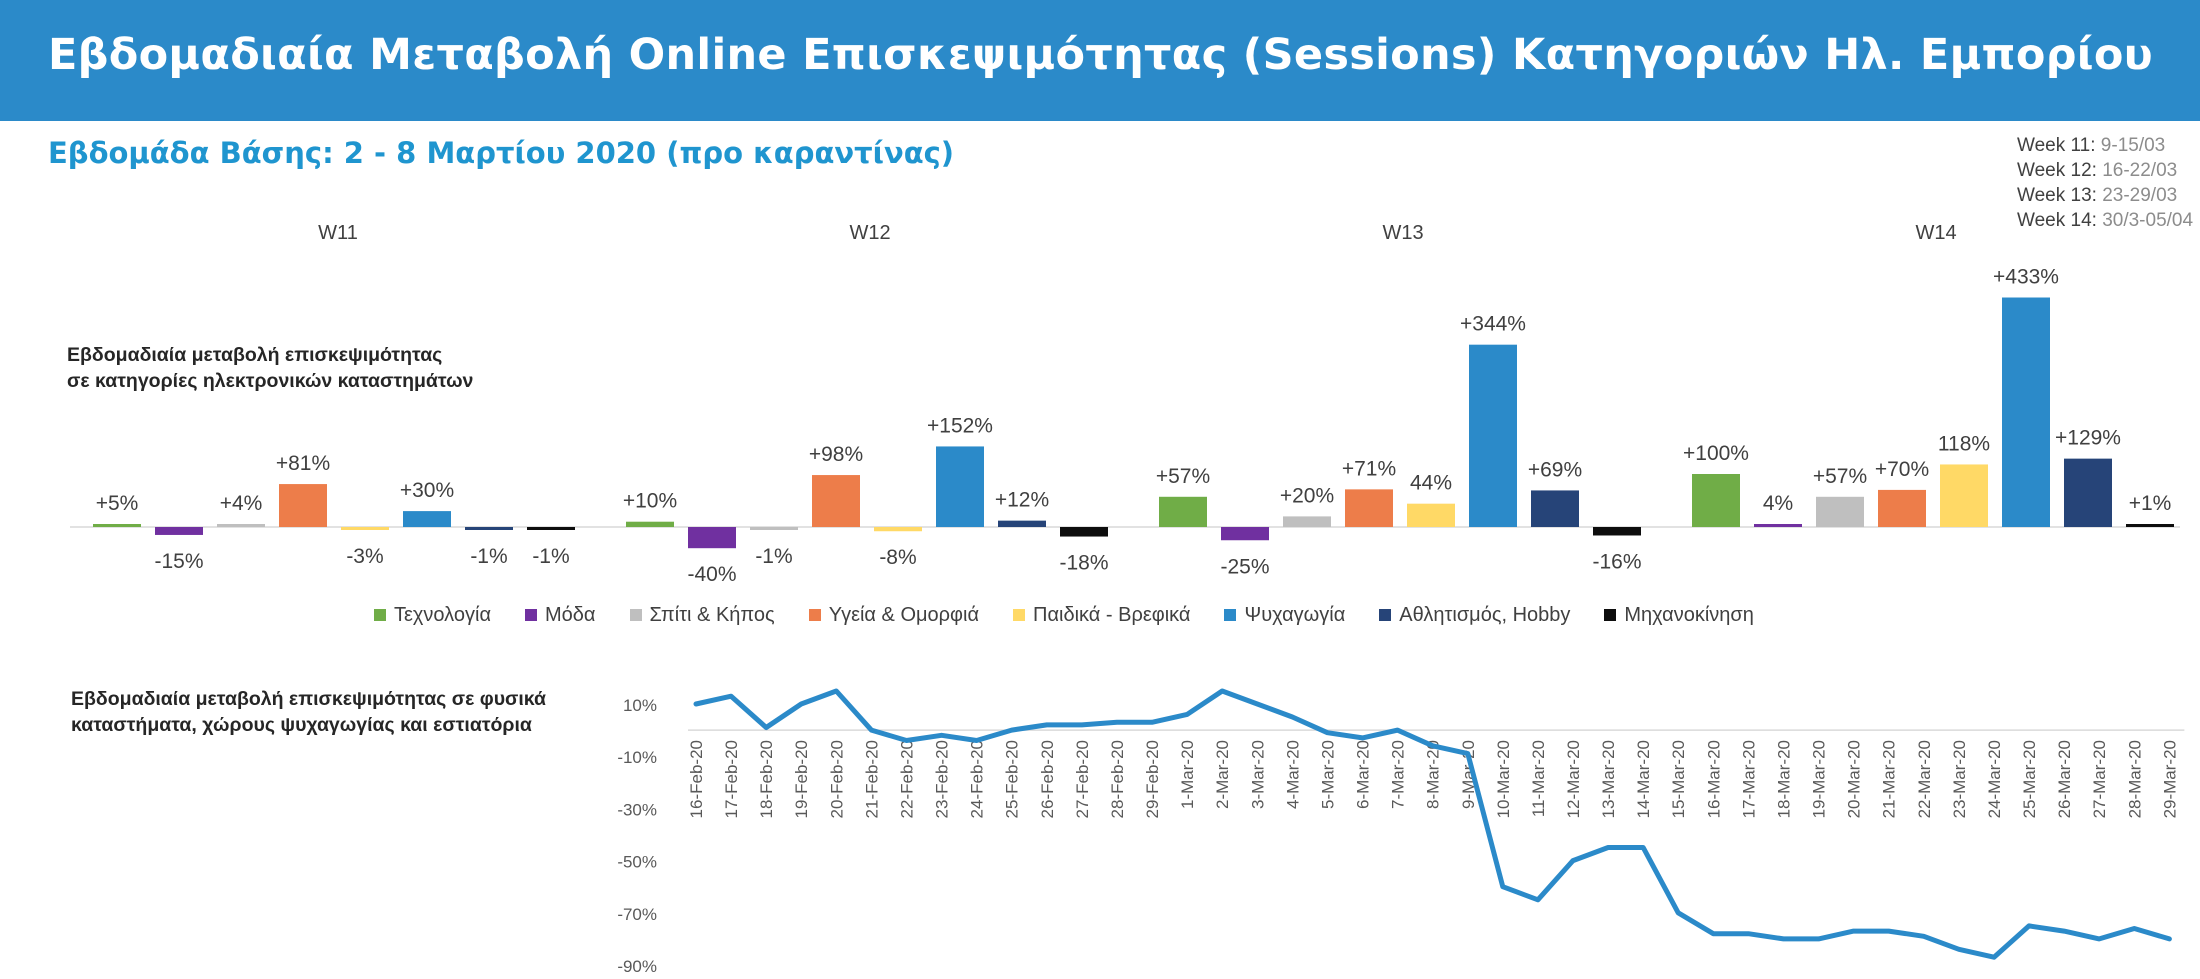 The height and width of the screenshot is (979, 2200). I want to click on week-legend-item: Week 12: 16-22/03, so click(2097, 170).